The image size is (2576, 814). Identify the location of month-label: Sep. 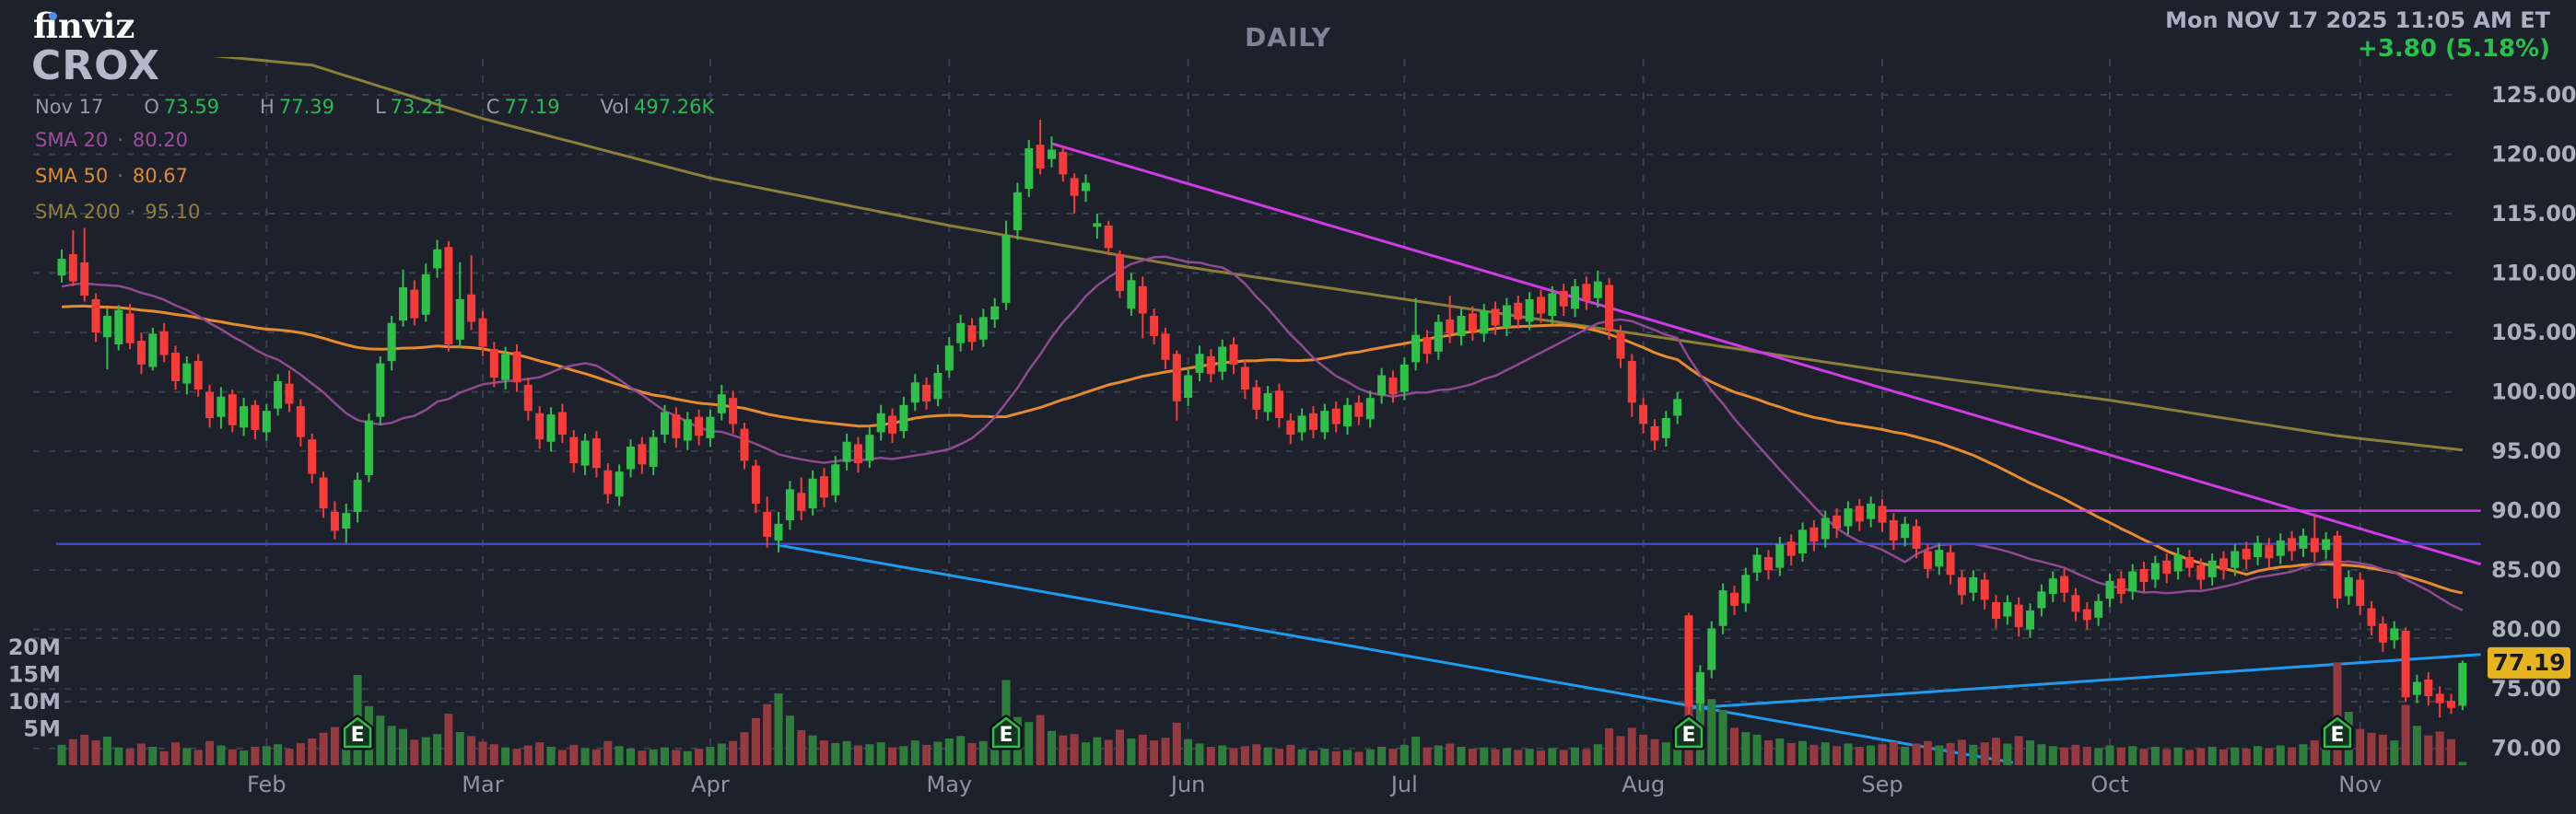
(1882, 784).